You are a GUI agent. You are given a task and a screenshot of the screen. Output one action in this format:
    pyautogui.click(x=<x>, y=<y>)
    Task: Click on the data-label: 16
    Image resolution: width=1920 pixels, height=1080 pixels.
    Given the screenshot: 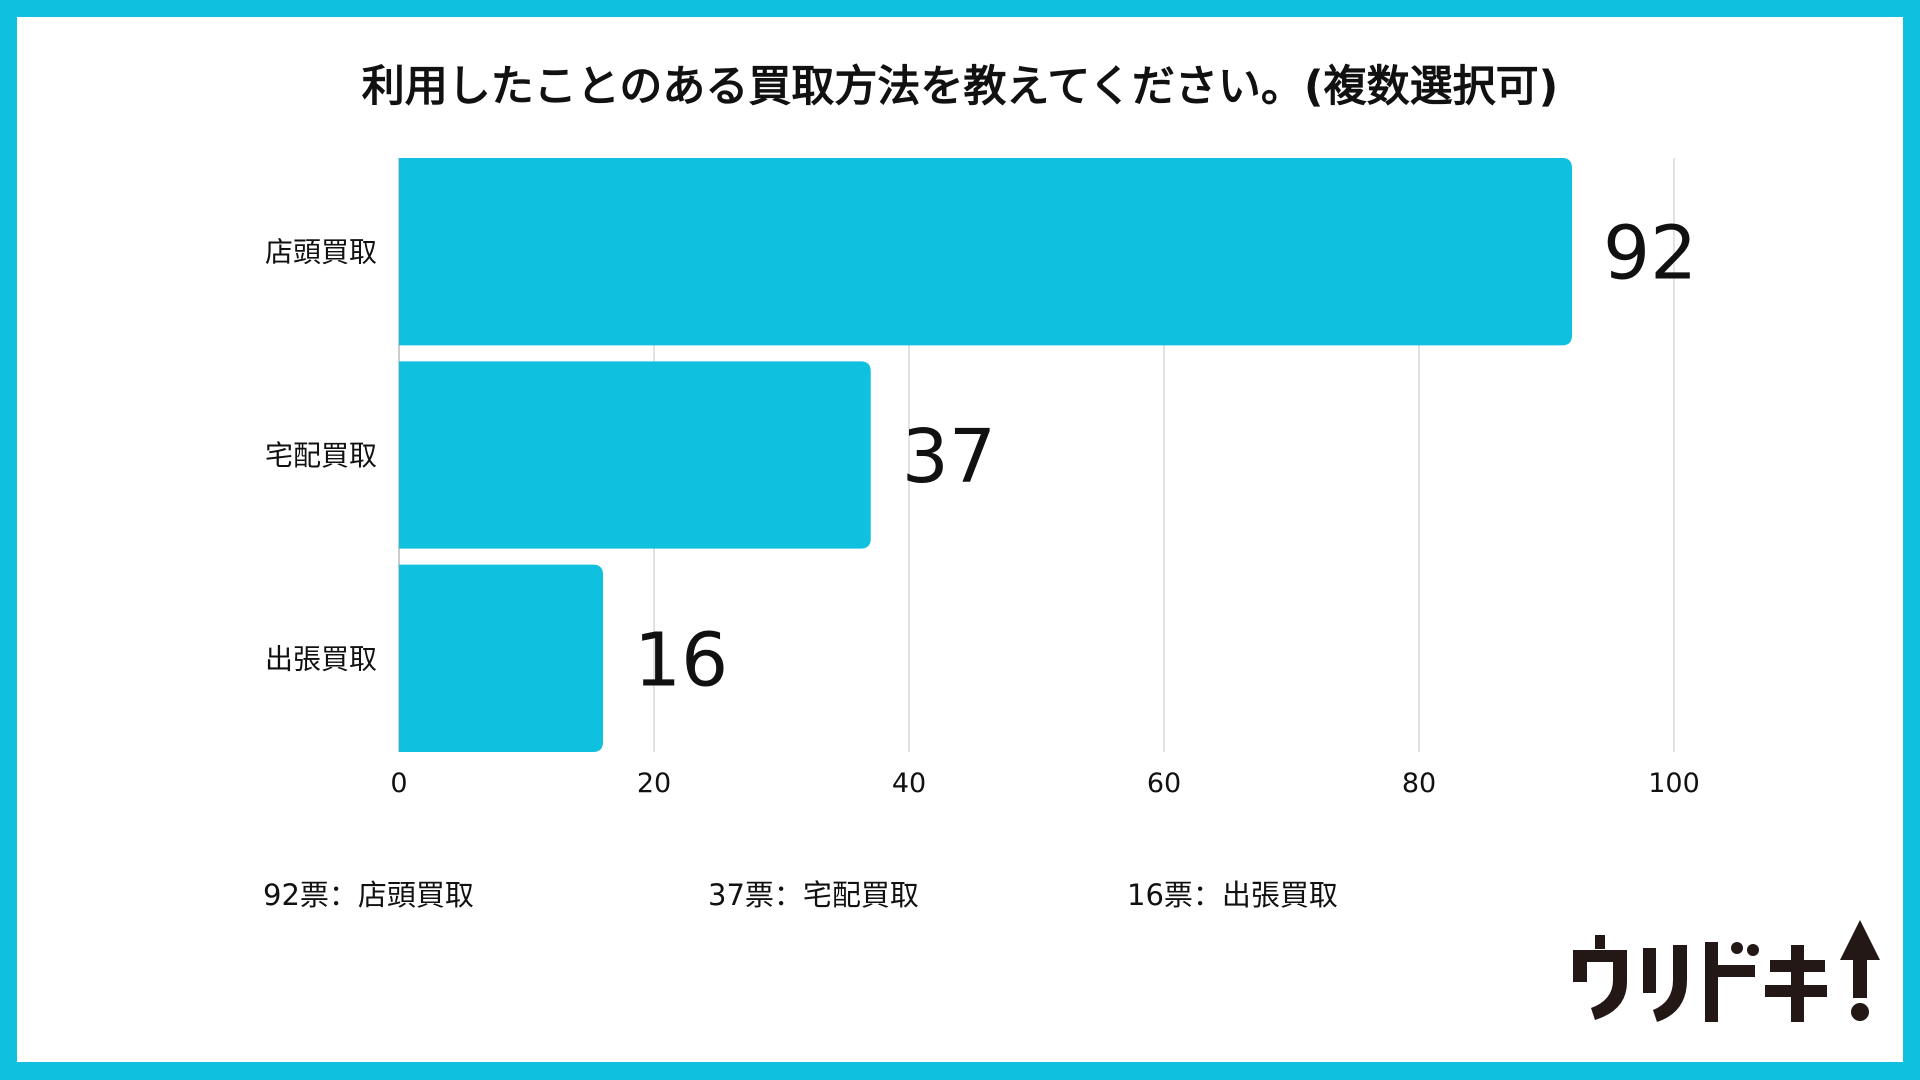 What is the action you would take?
    pyautogui.click(x=681, y=660)
    